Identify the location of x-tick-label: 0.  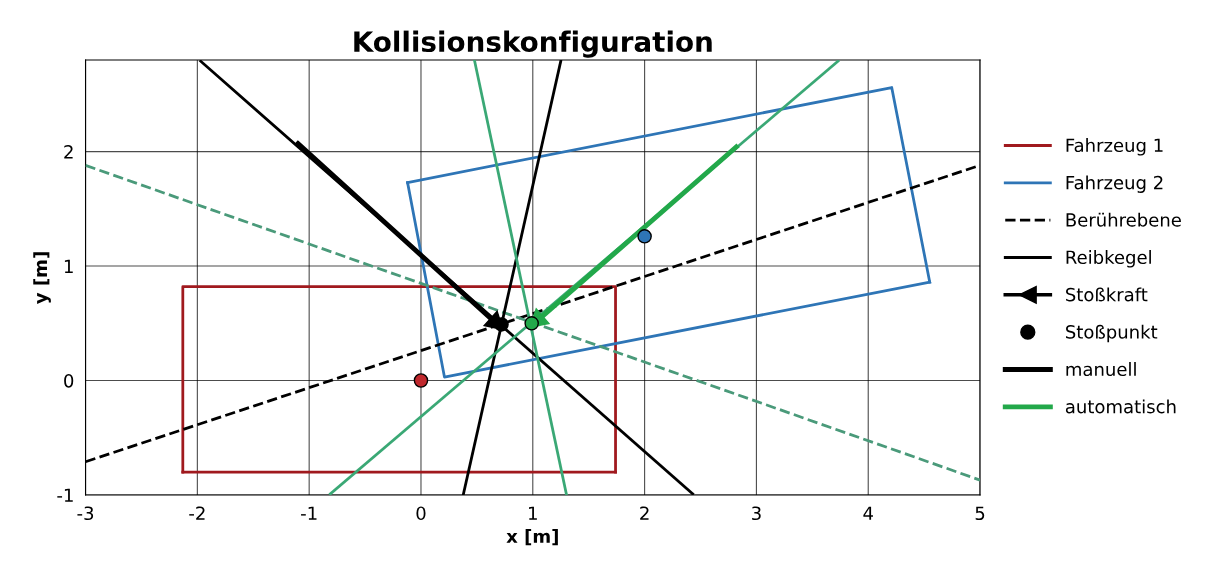
(421, 513).